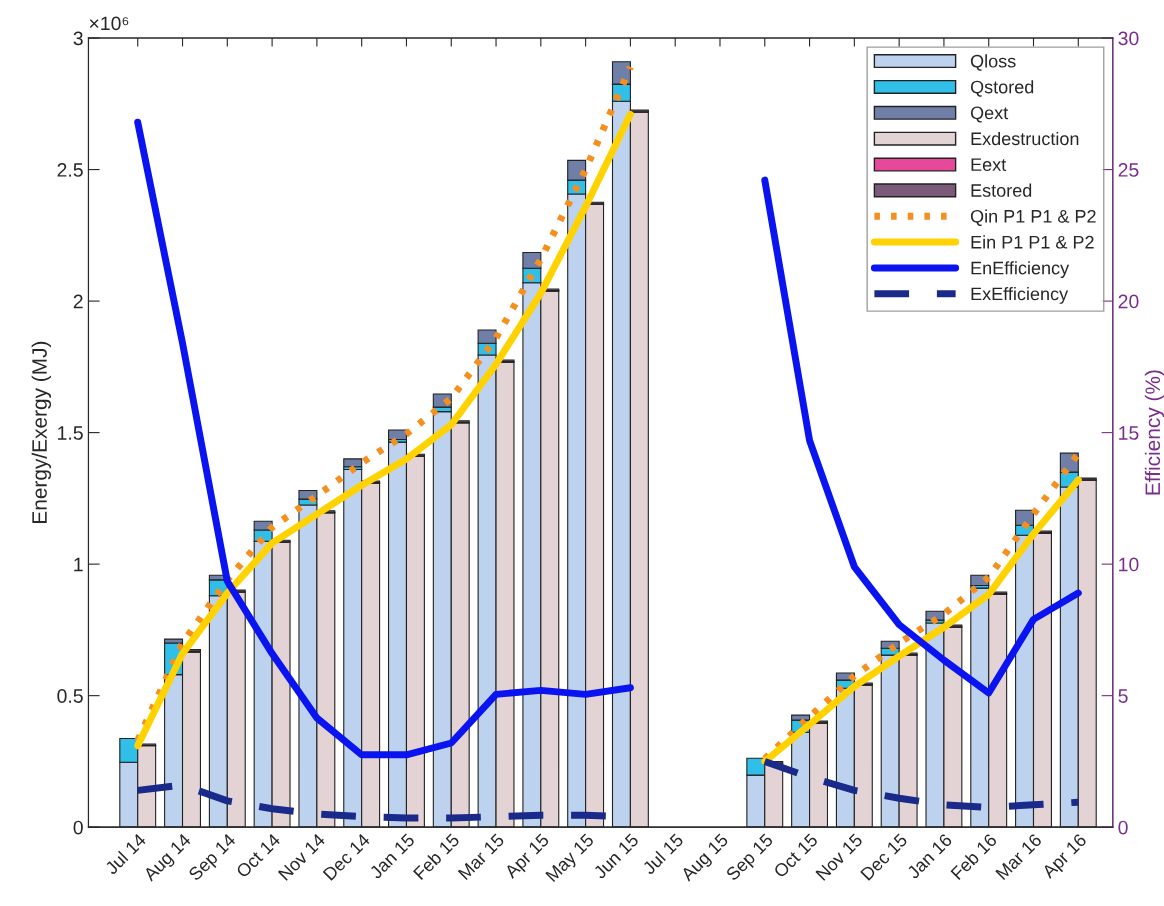 The height and width of the screenshot is (906, 1164). I want to click on y2-tick-label: 25, so click(1128, 170).